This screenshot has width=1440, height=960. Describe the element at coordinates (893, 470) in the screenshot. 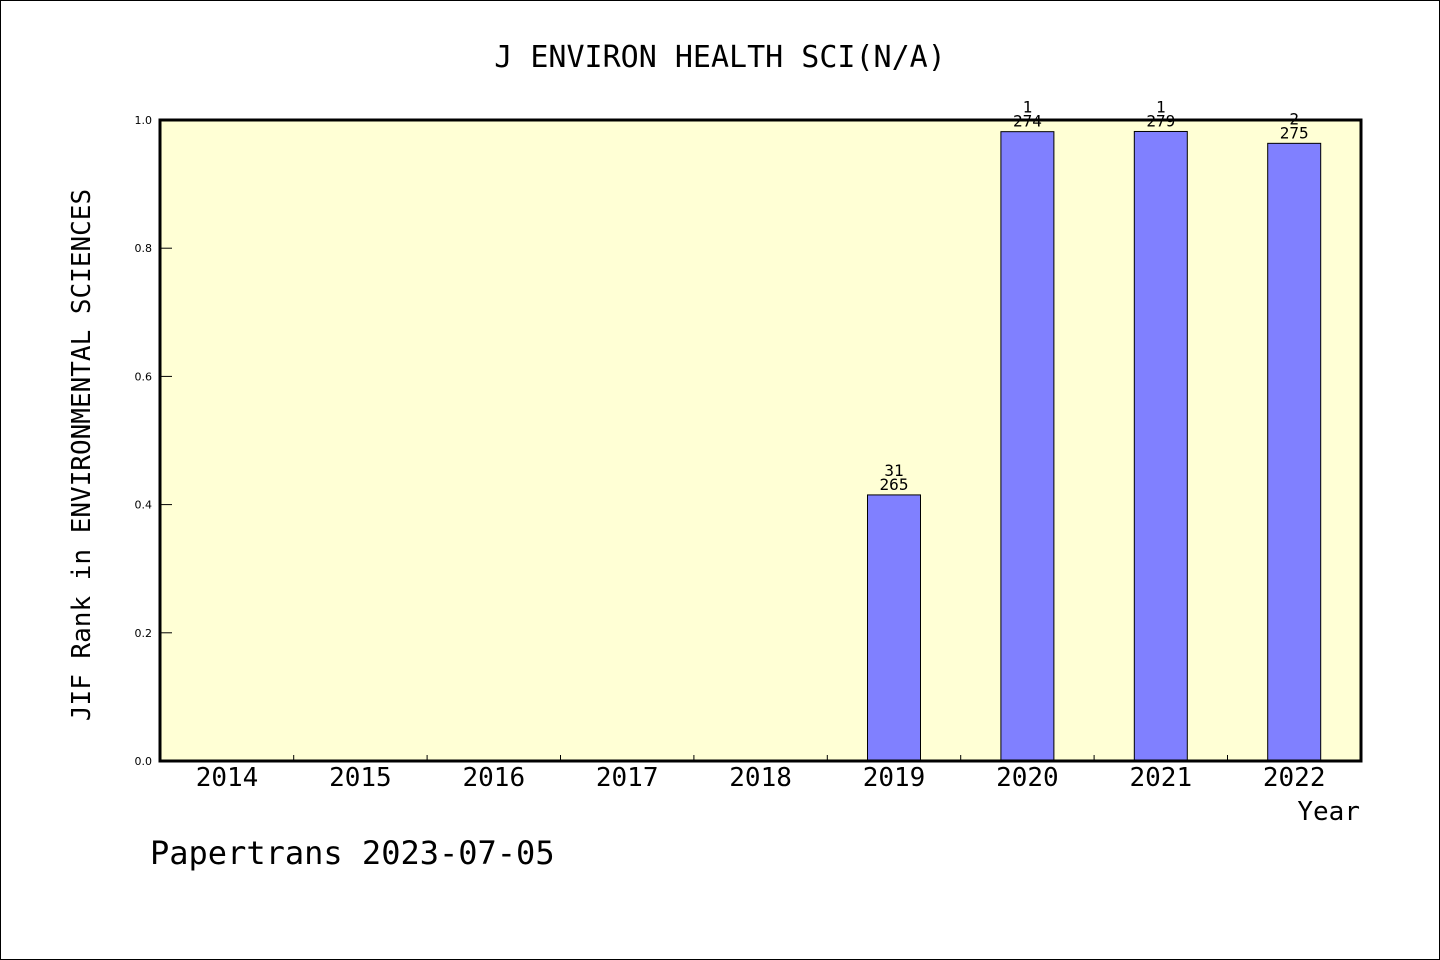

I see `bar-label-rank: 31` at that location.